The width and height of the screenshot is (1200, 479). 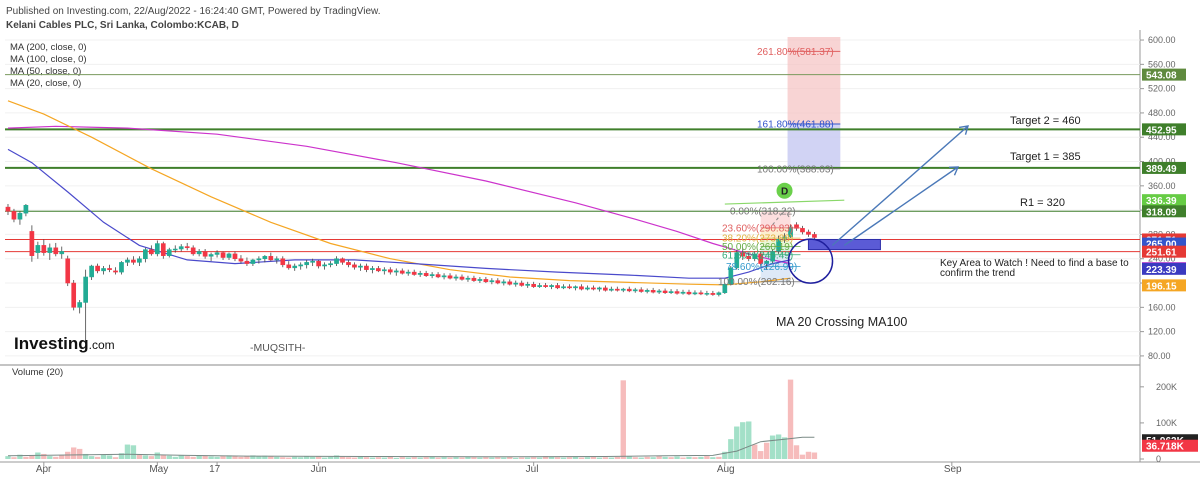 What do you see at coordinates (901, 206) in the screenshot?
I see `target1-arrow` at bounding box center [901, 206].